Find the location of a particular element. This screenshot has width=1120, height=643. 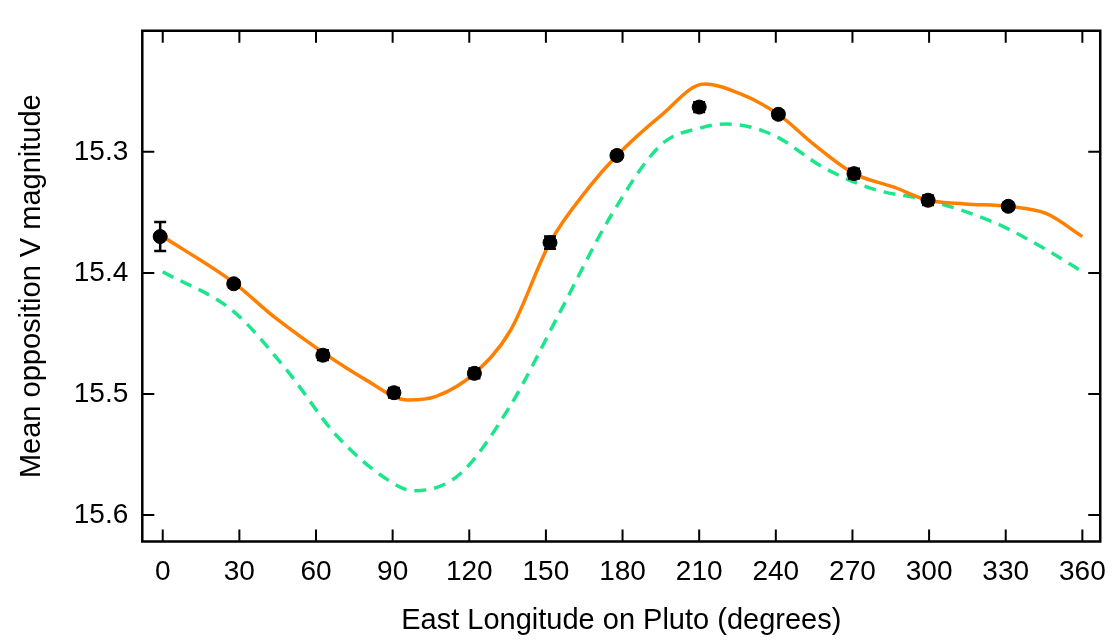

x-tick-label: 180 is located at coordinates (622, 571).